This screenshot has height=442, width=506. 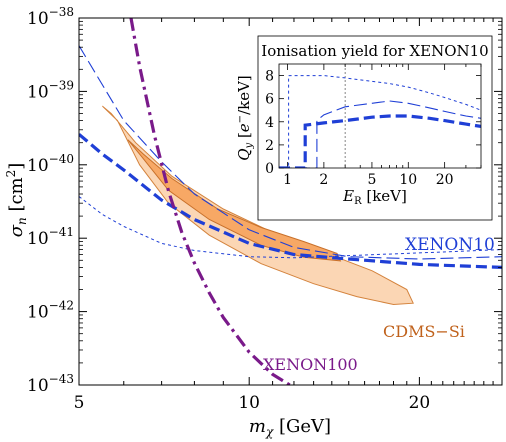 What do you see at coordinates (450, 245) in the screenshot?
I see `xenon10-label: XENON10` at bounding box center [450, 245].